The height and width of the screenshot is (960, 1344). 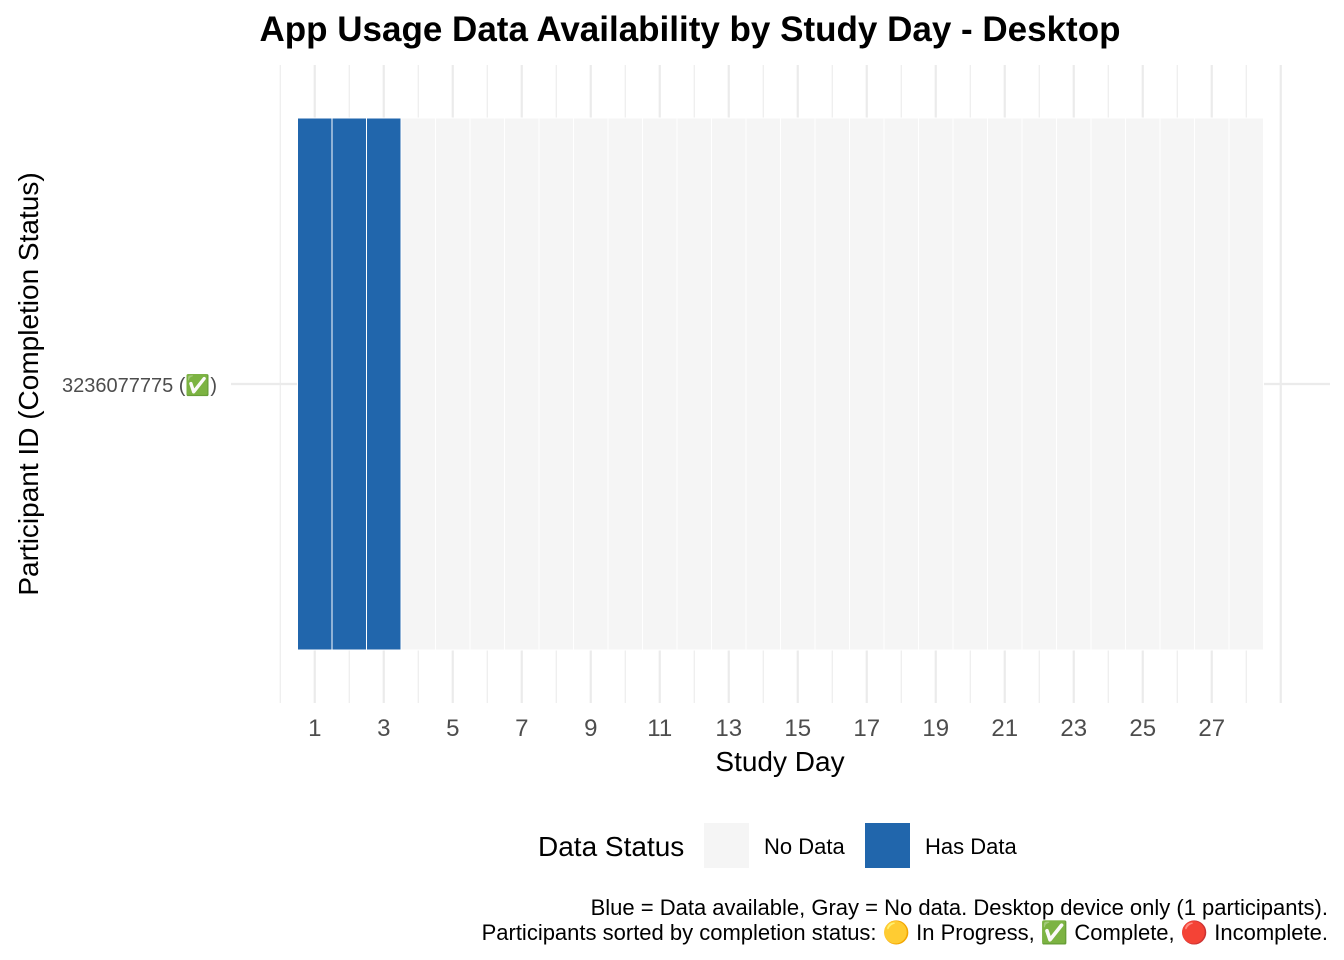 What do you see at coordinates (766, 728) in the screenshot?
I see `x-ticks: 1 3 5 7 9 11 13 15 17 19 21 23 25 27` at bounding box center [766, 728].